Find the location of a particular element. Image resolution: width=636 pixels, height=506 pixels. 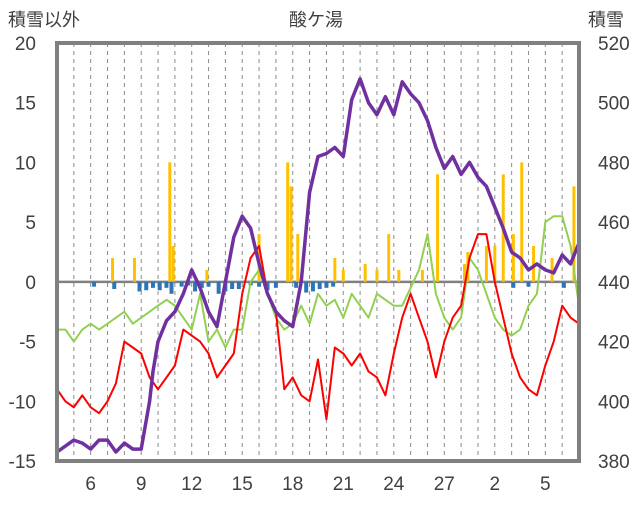

right-tick-label: 400 is located at coordinates (614, 402).